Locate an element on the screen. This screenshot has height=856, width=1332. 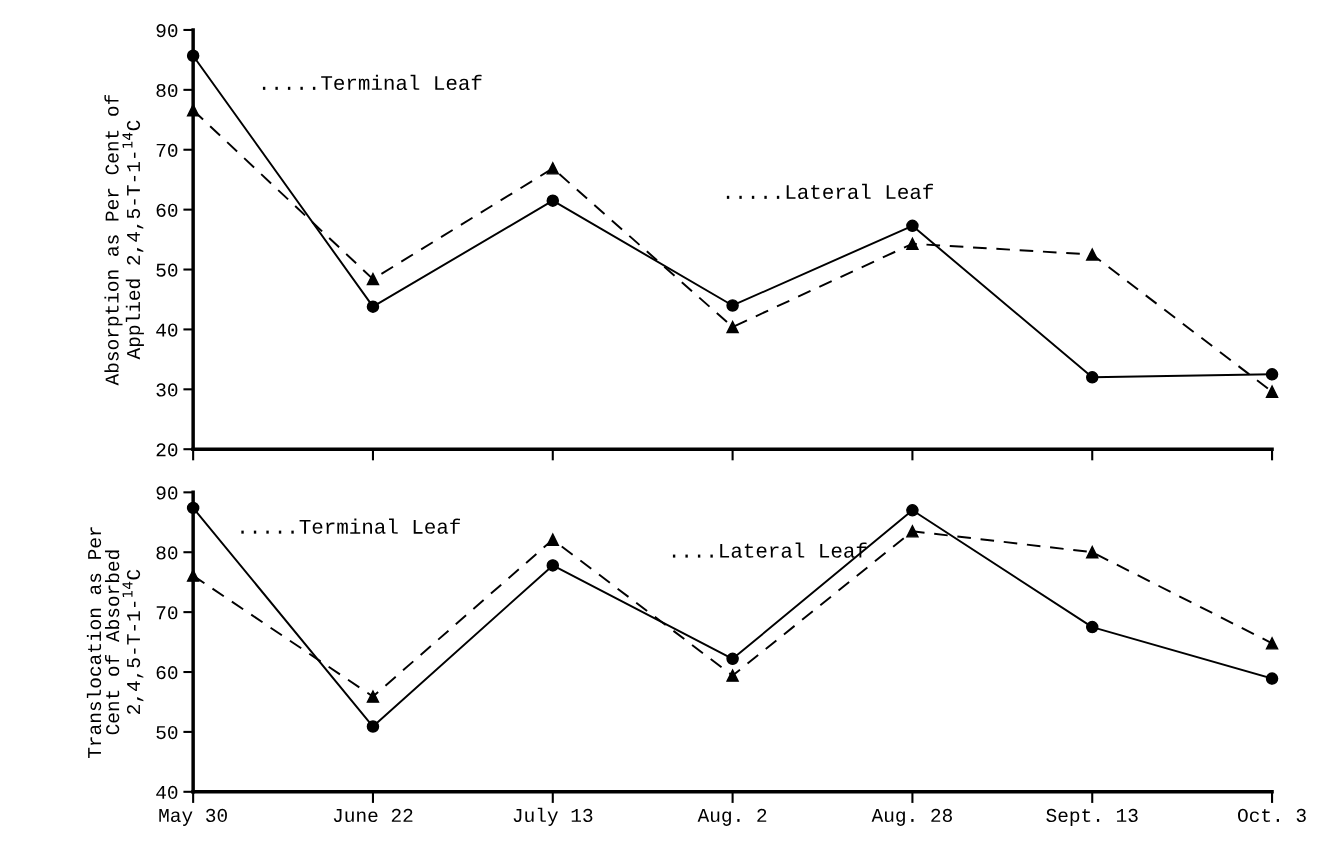
y-tick-label: 20 is located at coordinates (167, 450).